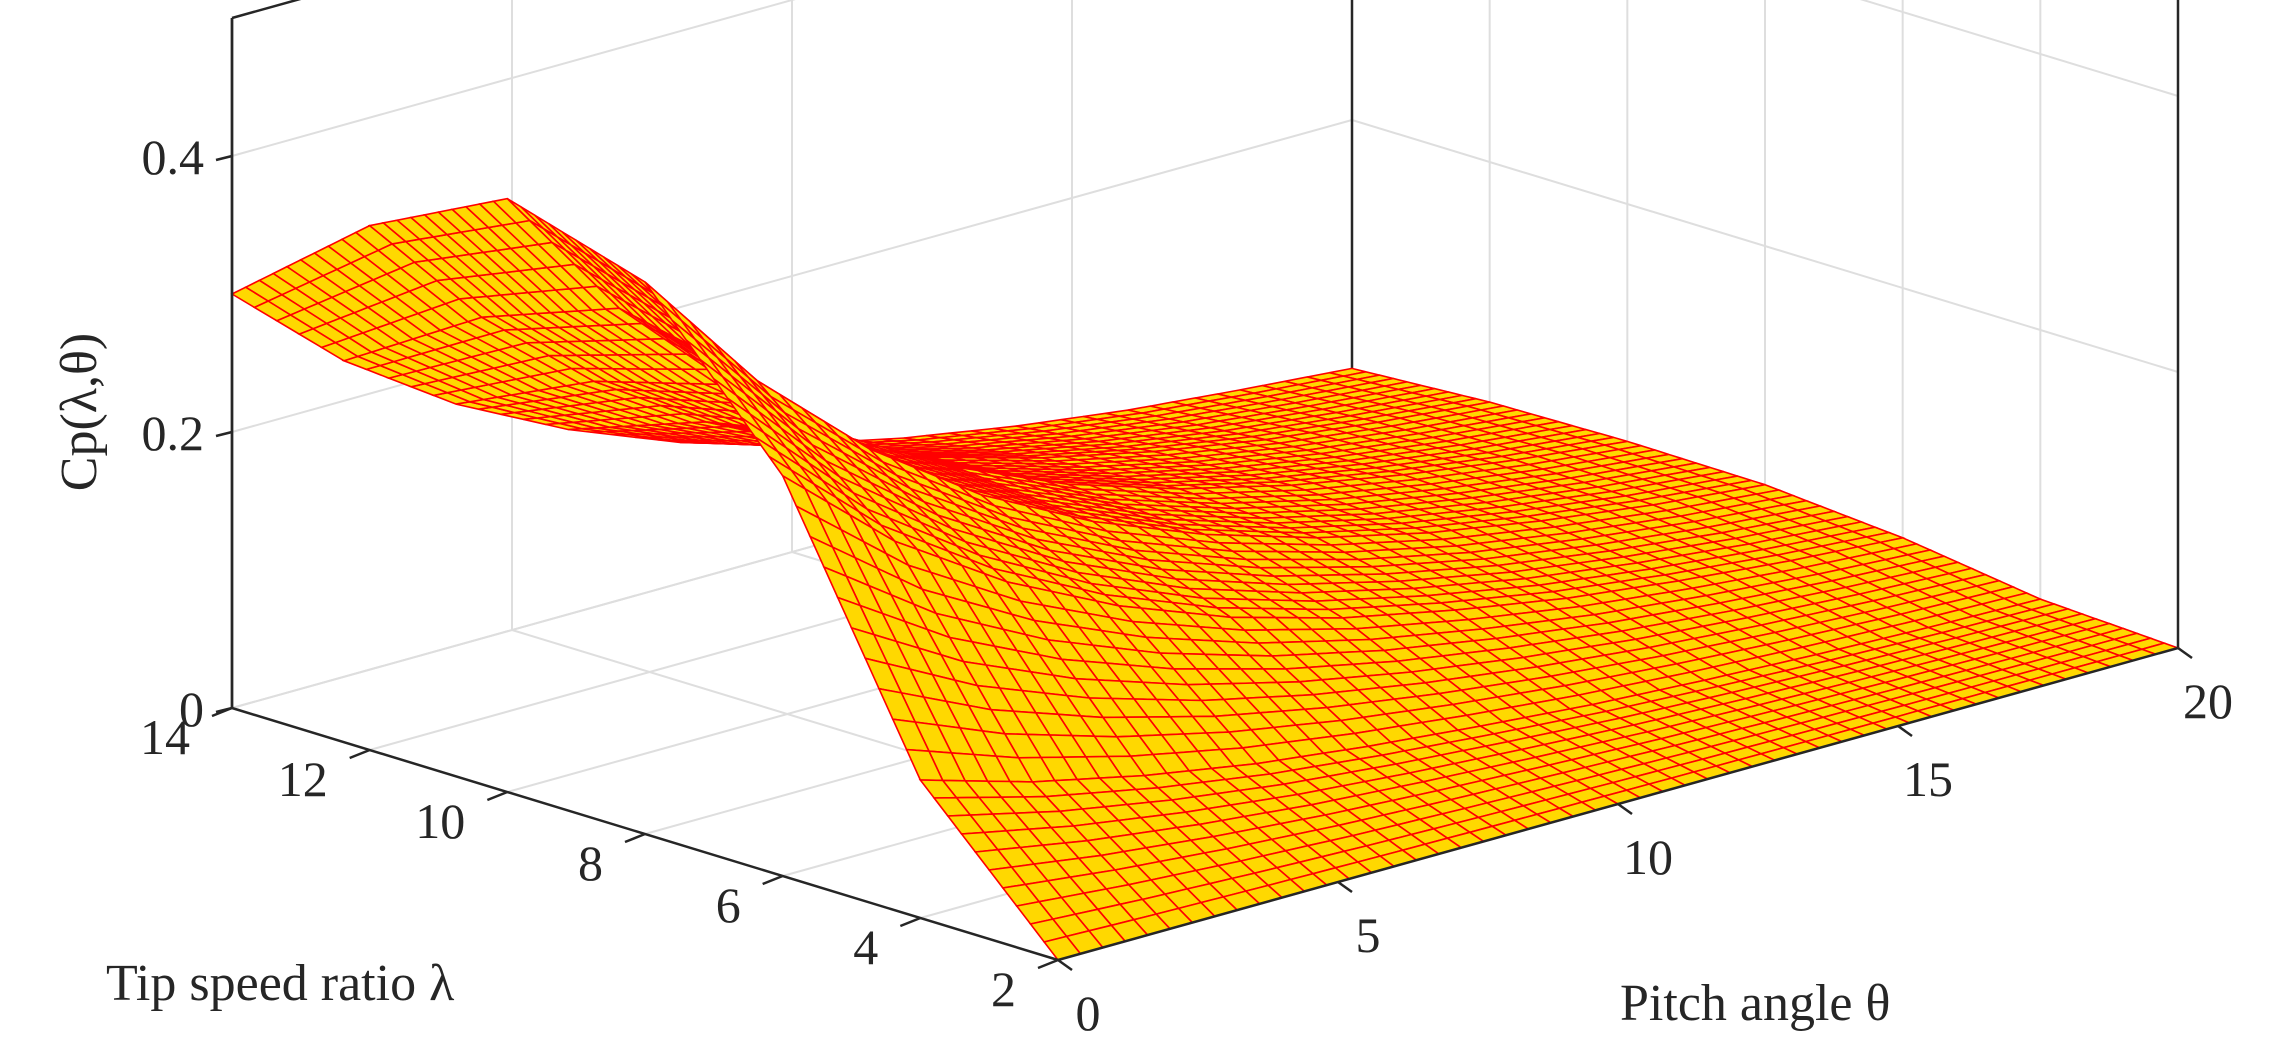 The height and width of the screenshot is (1059, 2278). I want to click on y-tick-label: 10, so click(440, 821).